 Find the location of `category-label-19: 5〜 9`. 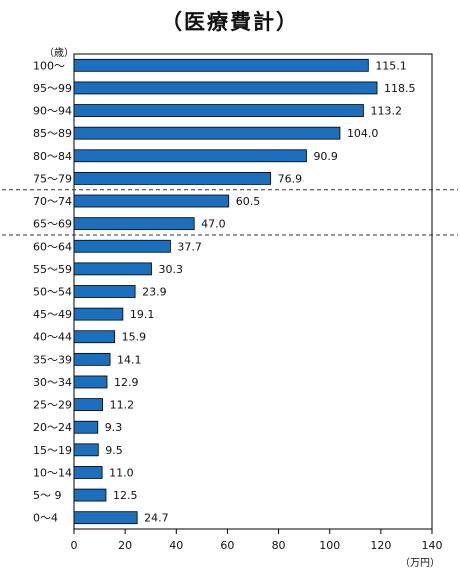

category-label-19: 5〜 9 is located at coordinates (47, 495).